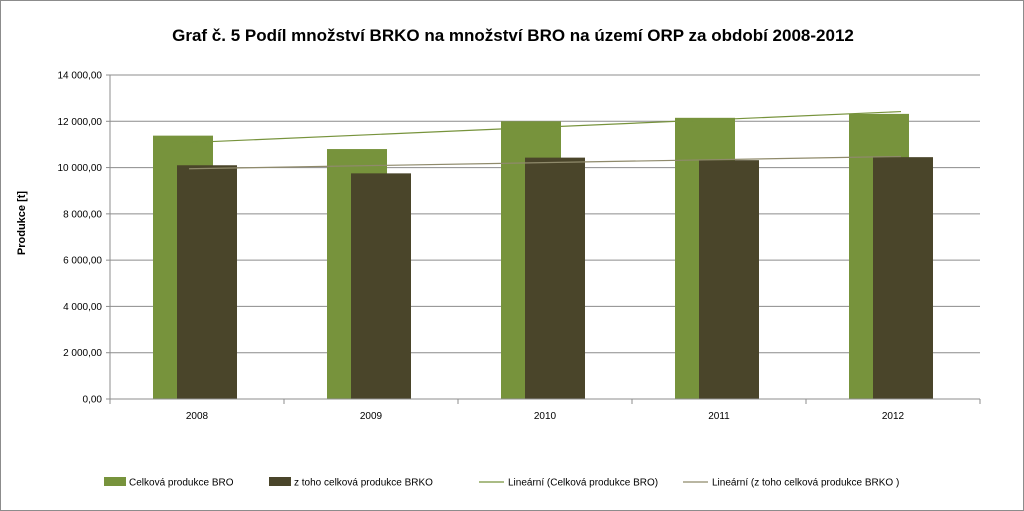 Image resolution: width=1024 pixels, height=511 pixels. Describe the element at coordinates (805, 483) in the screenshot. I see `legend-label: Lineární (z toho celková produkce BRKO )` at that location.